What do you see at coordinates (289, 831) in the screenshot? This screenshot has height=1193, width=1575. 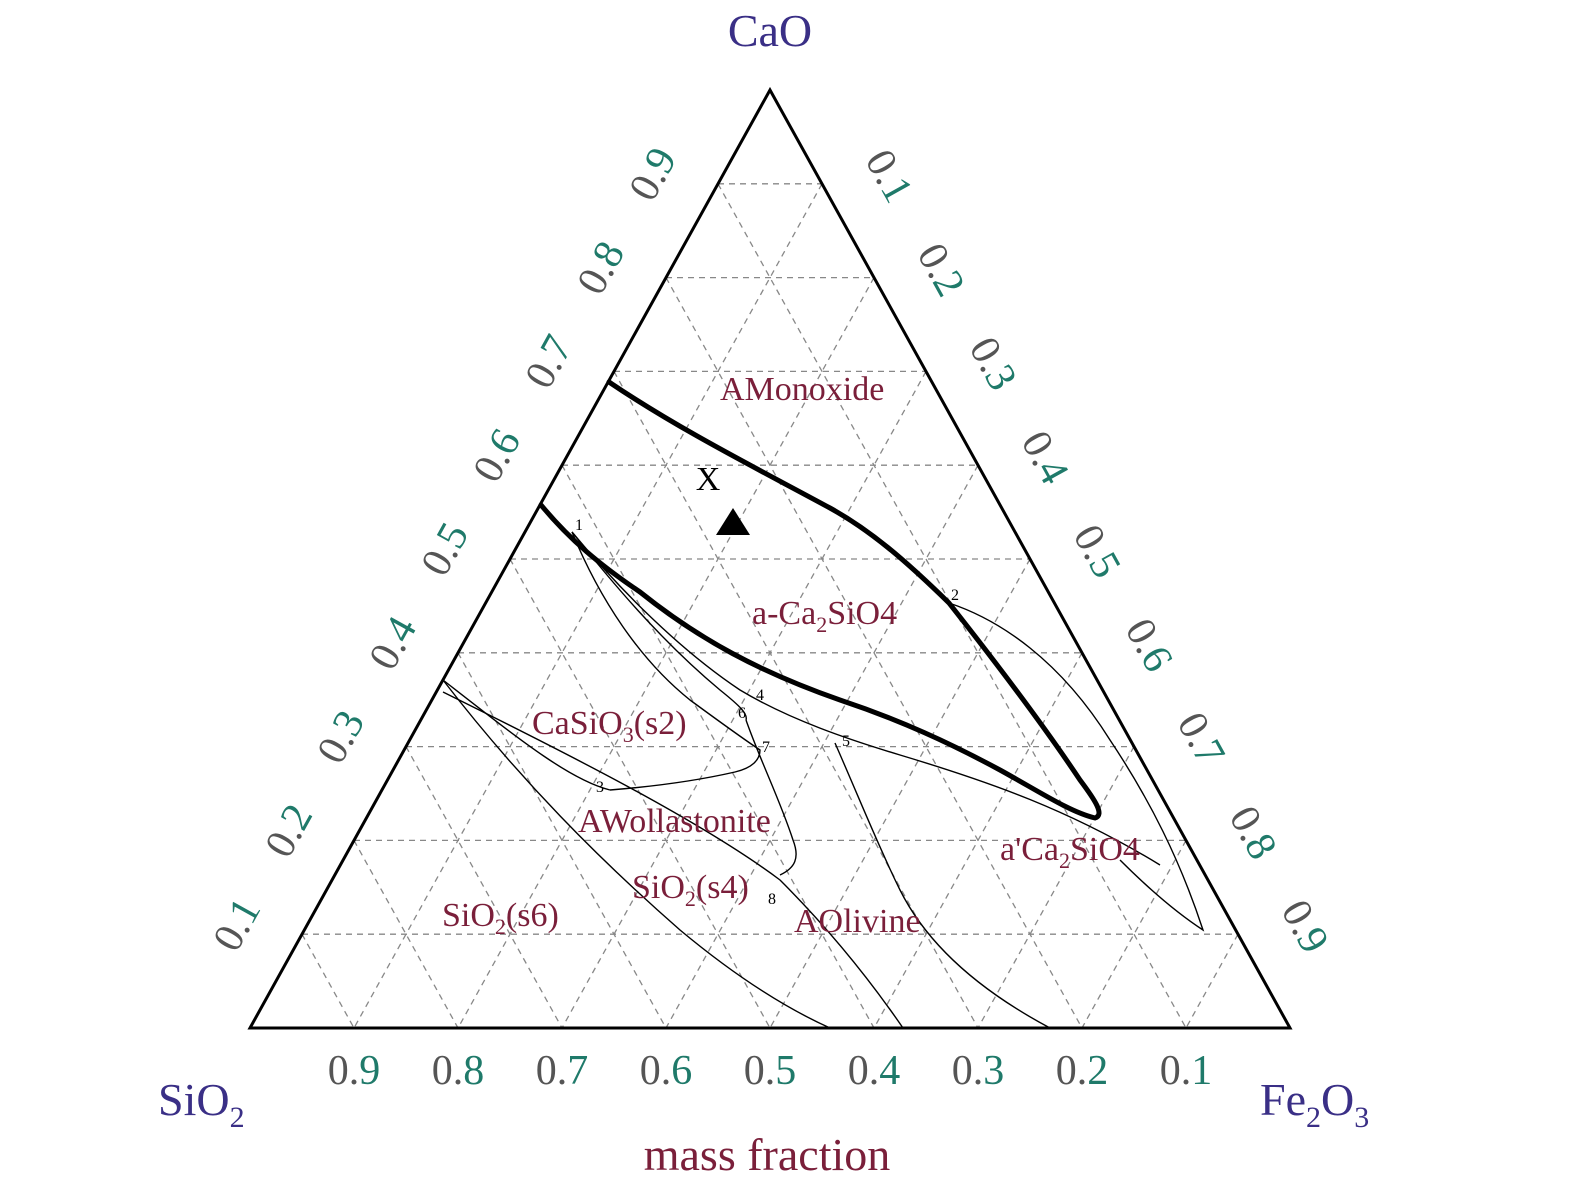 I see `left-tick-label: 0.2` at bounding box center [289, 831].